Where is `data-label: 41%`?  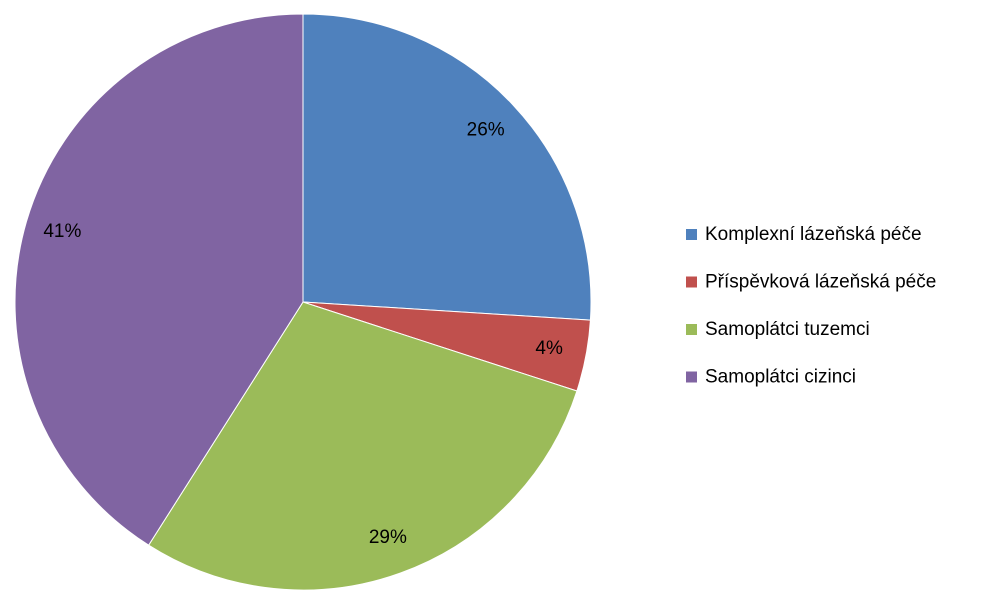 data-label: 41% is located at coordinates (62, 231).